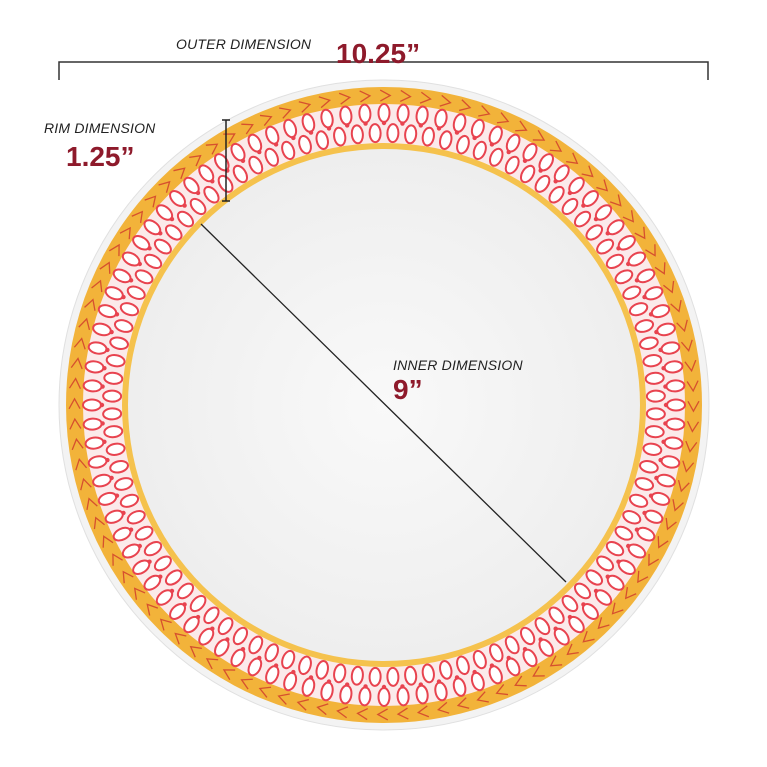 The width and height of the screenshot is (767, 767). Describe the element at coordinates (383, 70) in the screenshot. I see `outer-dimension-bracket` at that location.